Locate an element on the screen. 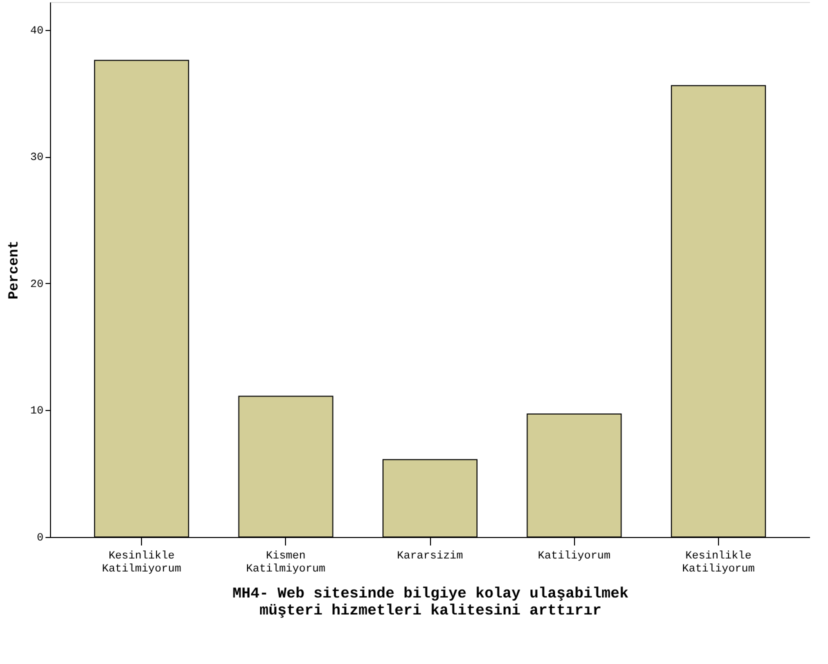 This screenshot has width=828, height=664. x-axis-title: MH4- Web sitesinde bilgiye kolay ulaşabilmek müşteri hizmetleri kalitesini arttırır is located at coordinates (430, 603).